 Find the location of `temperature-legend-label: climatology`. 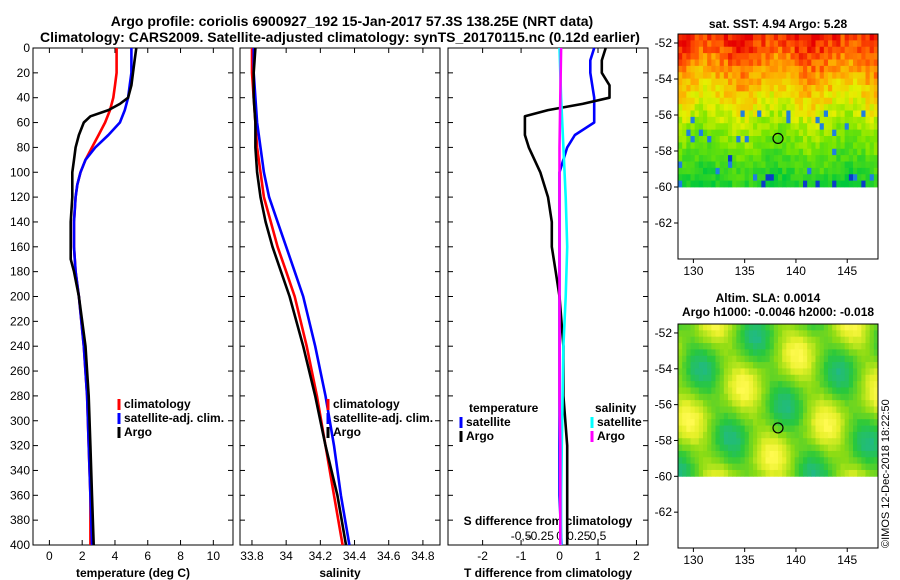

temperature-legend-label: climatology is located at coordinates (157, 404).